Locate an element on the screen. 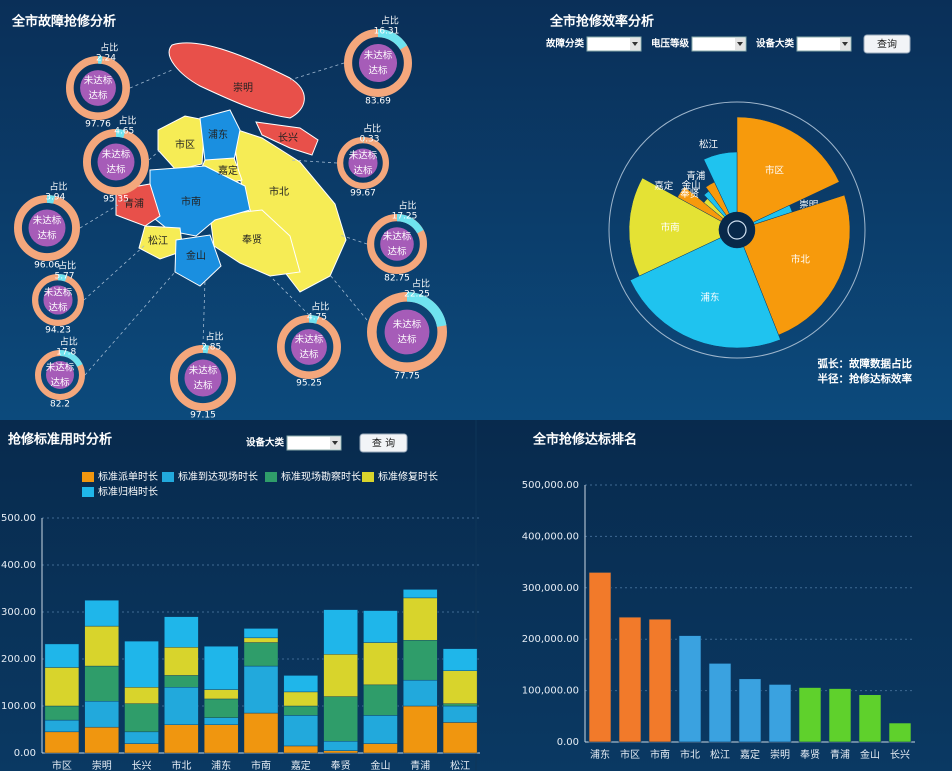  district-label: 浦东 is located at coordinates (218, 134).